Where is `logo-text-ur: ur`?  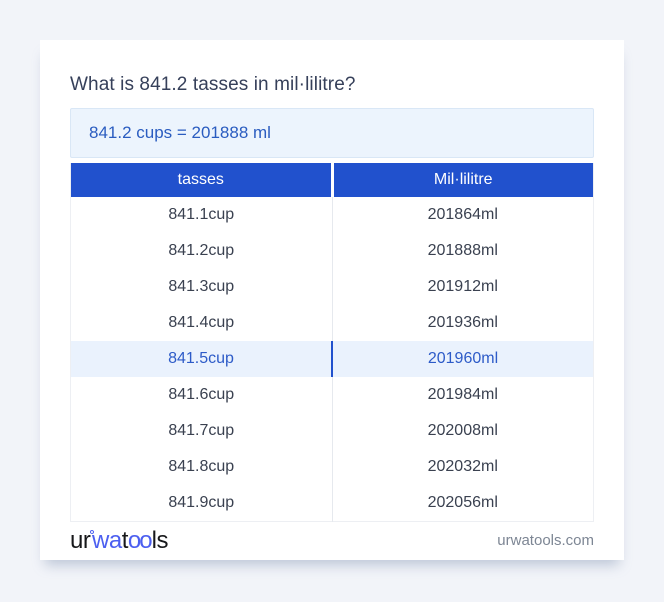
logo-text-ur: ur is located at coordinates (80, 540).